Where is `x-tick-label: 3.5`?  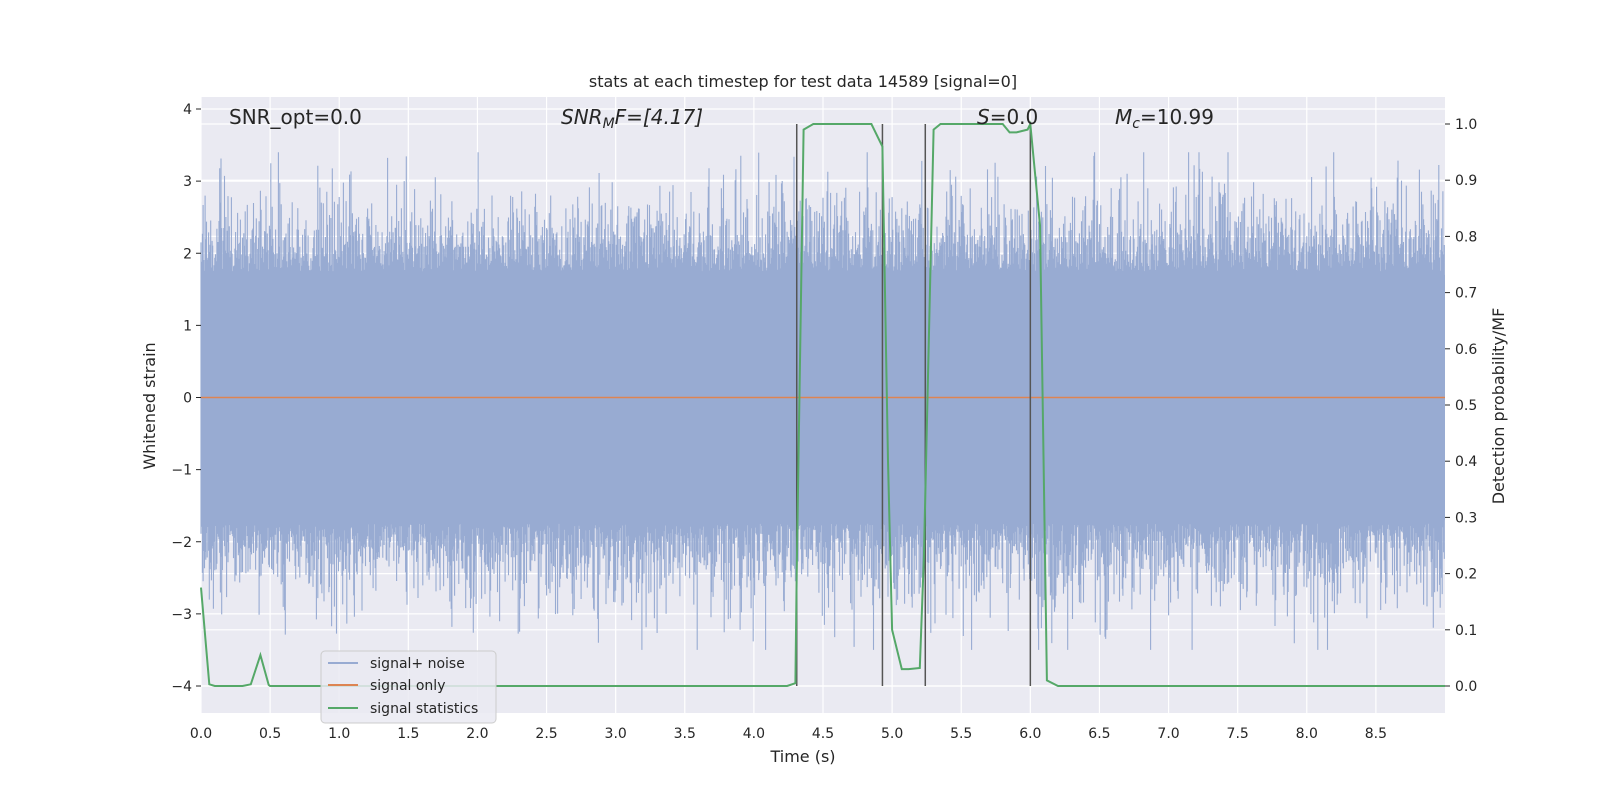 x-tick-label: 3.5 is located at coordinates (685, 734).